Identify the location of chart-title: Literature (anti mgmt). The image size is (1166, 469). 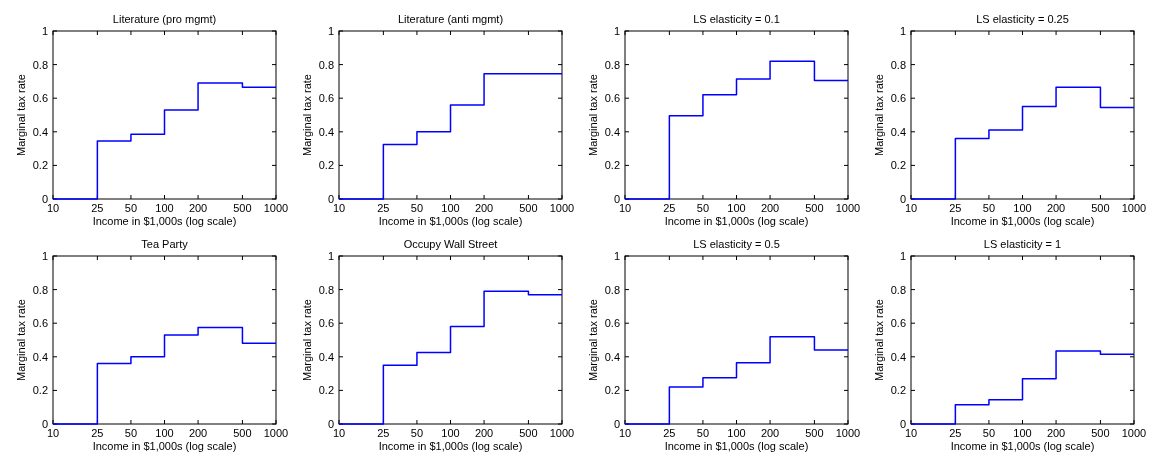
(450, 19).